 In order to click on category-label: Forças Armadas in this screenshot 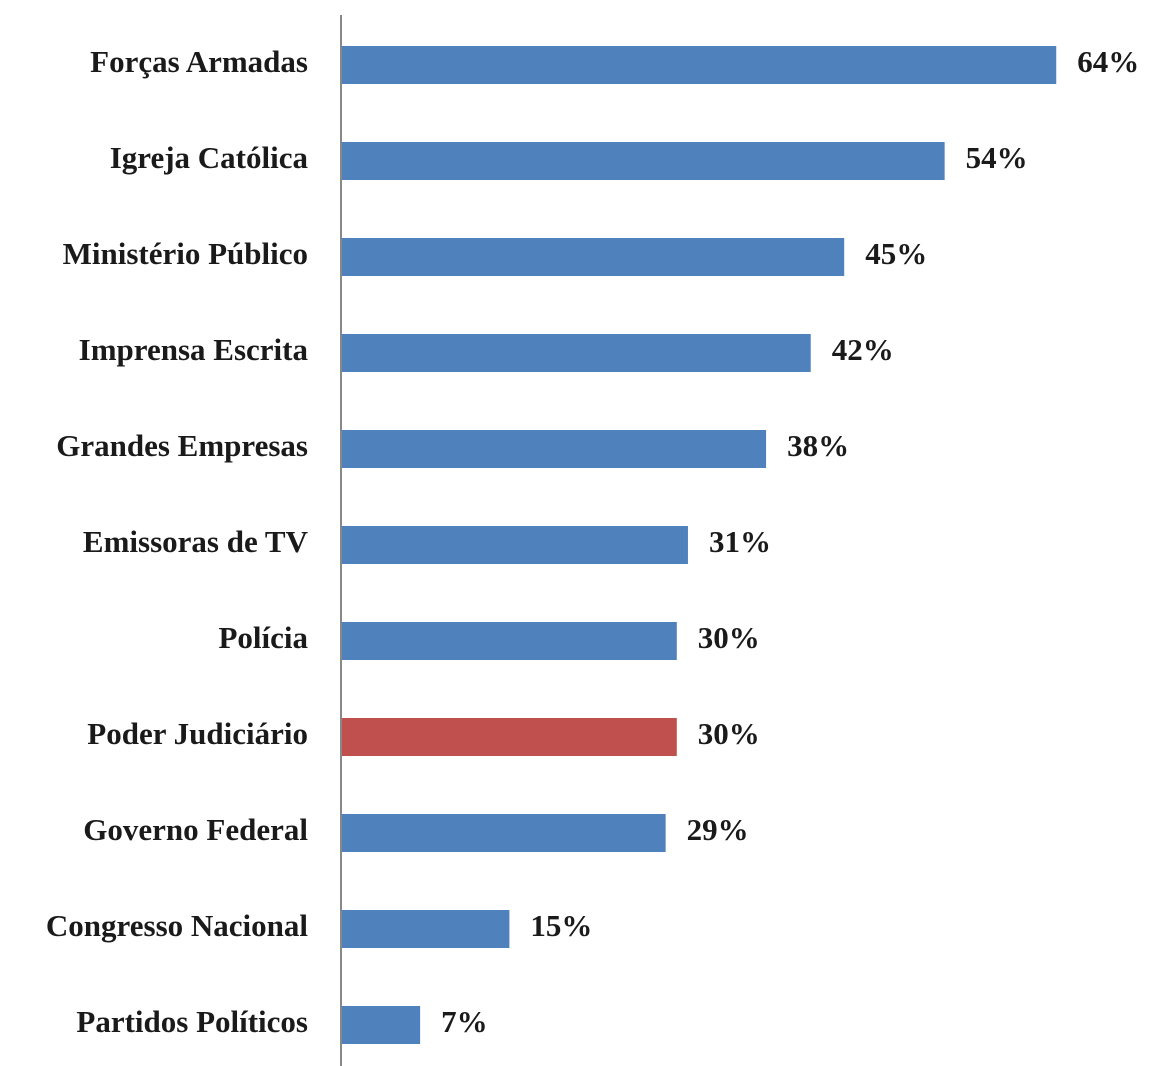, I will do `click(199, 61)`.